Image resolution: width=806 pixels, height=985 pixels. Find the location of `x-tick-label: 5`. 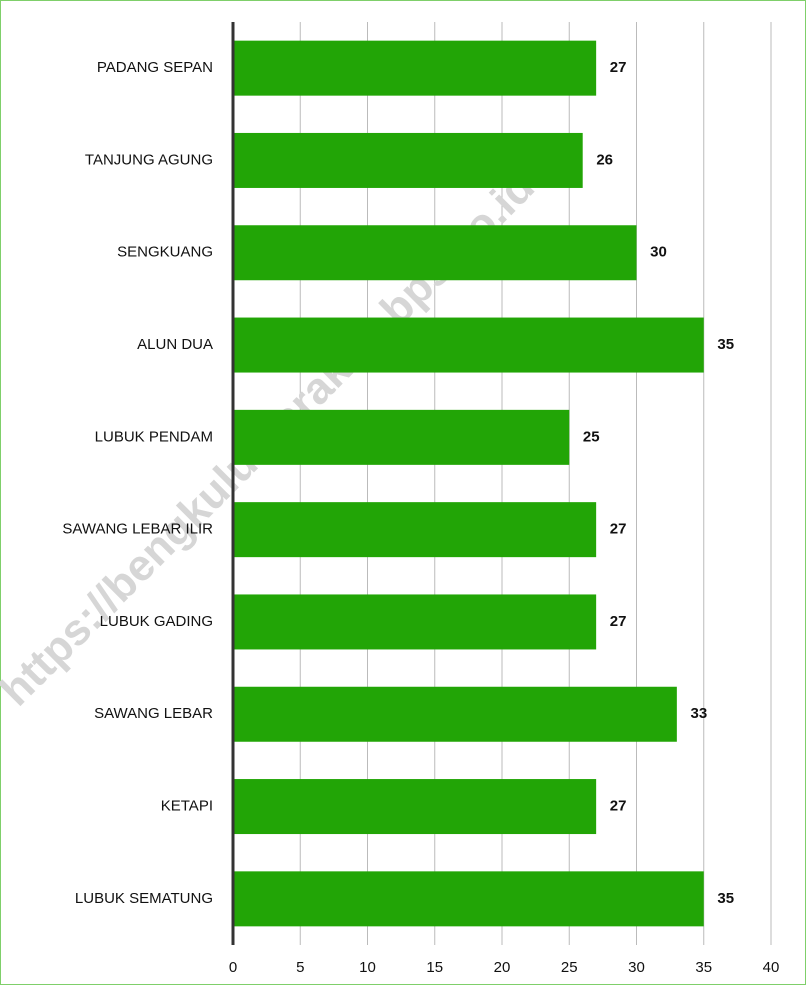

x-tick-label: 5 is located at coordinates (300, 967).